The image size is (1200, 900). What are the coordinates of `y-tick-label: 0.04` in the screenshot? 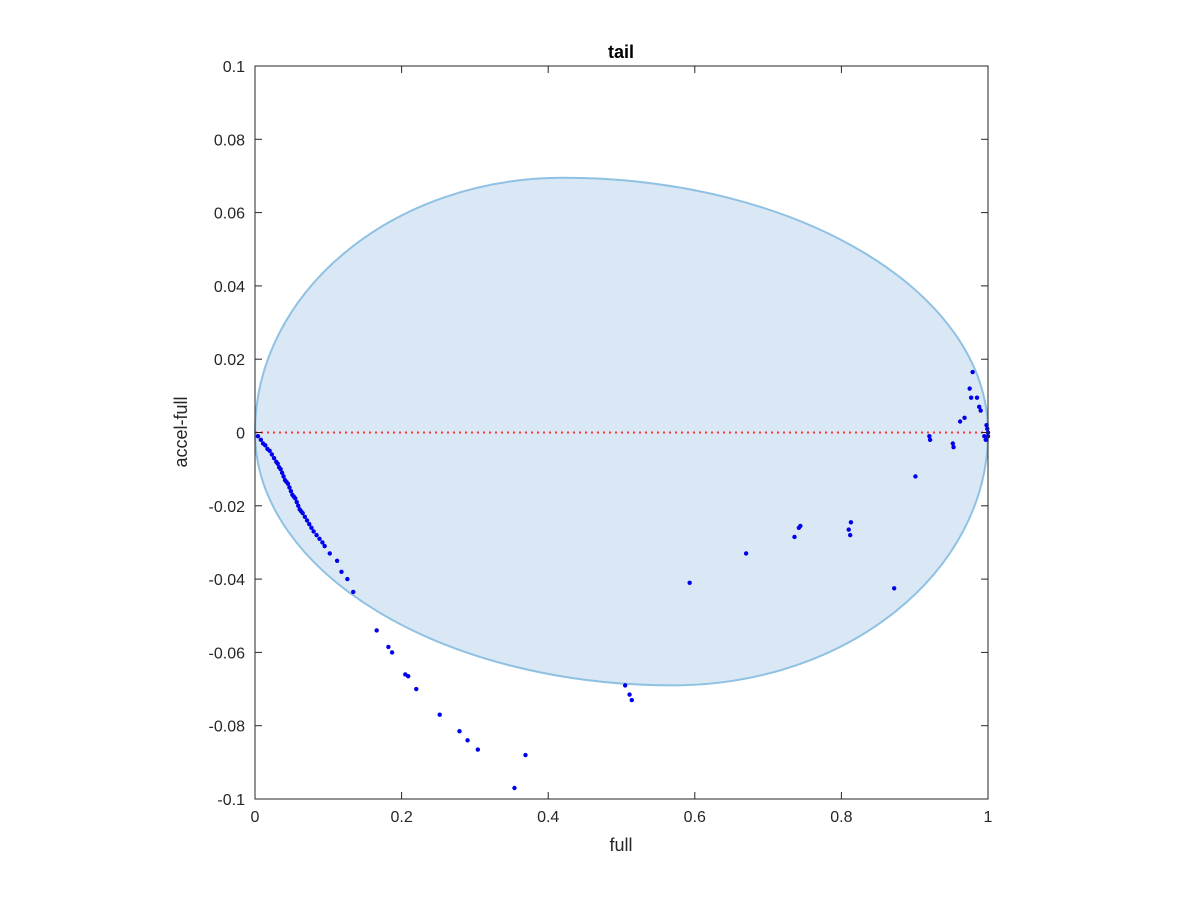 It's located at (229, 287).